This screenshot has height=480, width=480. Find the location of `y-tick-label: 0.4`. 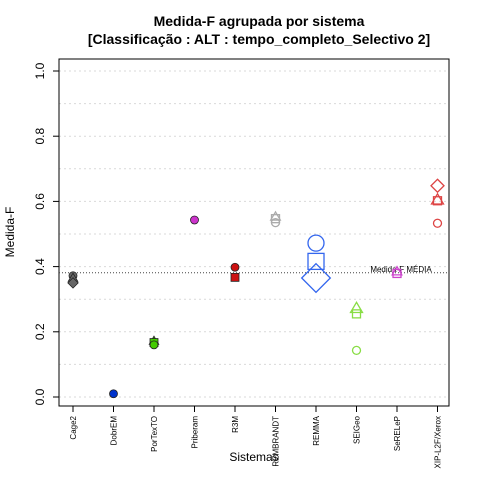

y-tick-label: 0.4 is located at coordinates (40, 266).